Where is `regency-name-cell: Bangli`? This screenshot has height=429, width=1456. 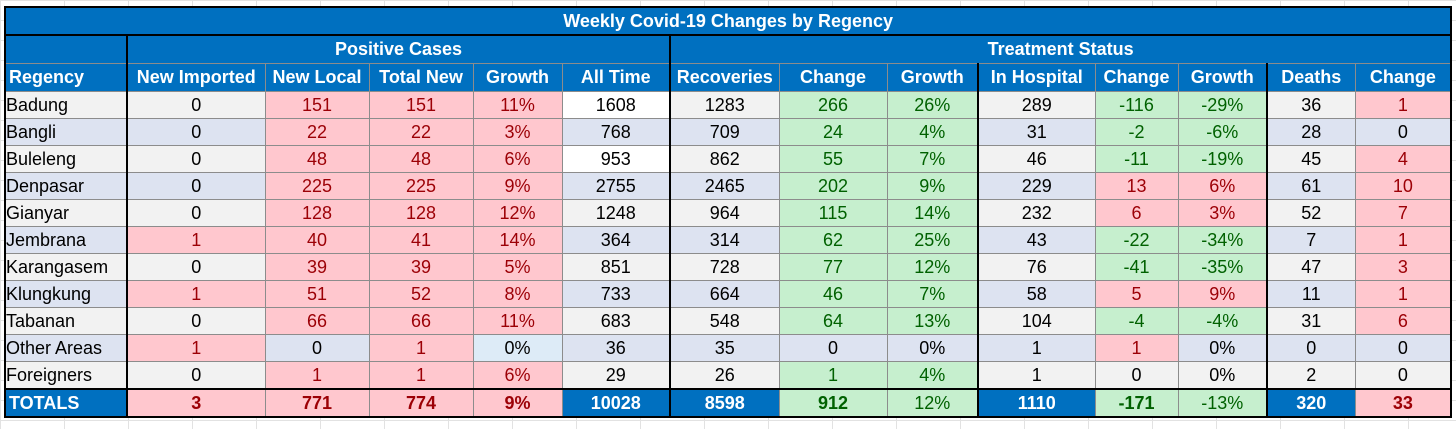
regency-name-cell: Bangli is located at coordinates (66, 132).